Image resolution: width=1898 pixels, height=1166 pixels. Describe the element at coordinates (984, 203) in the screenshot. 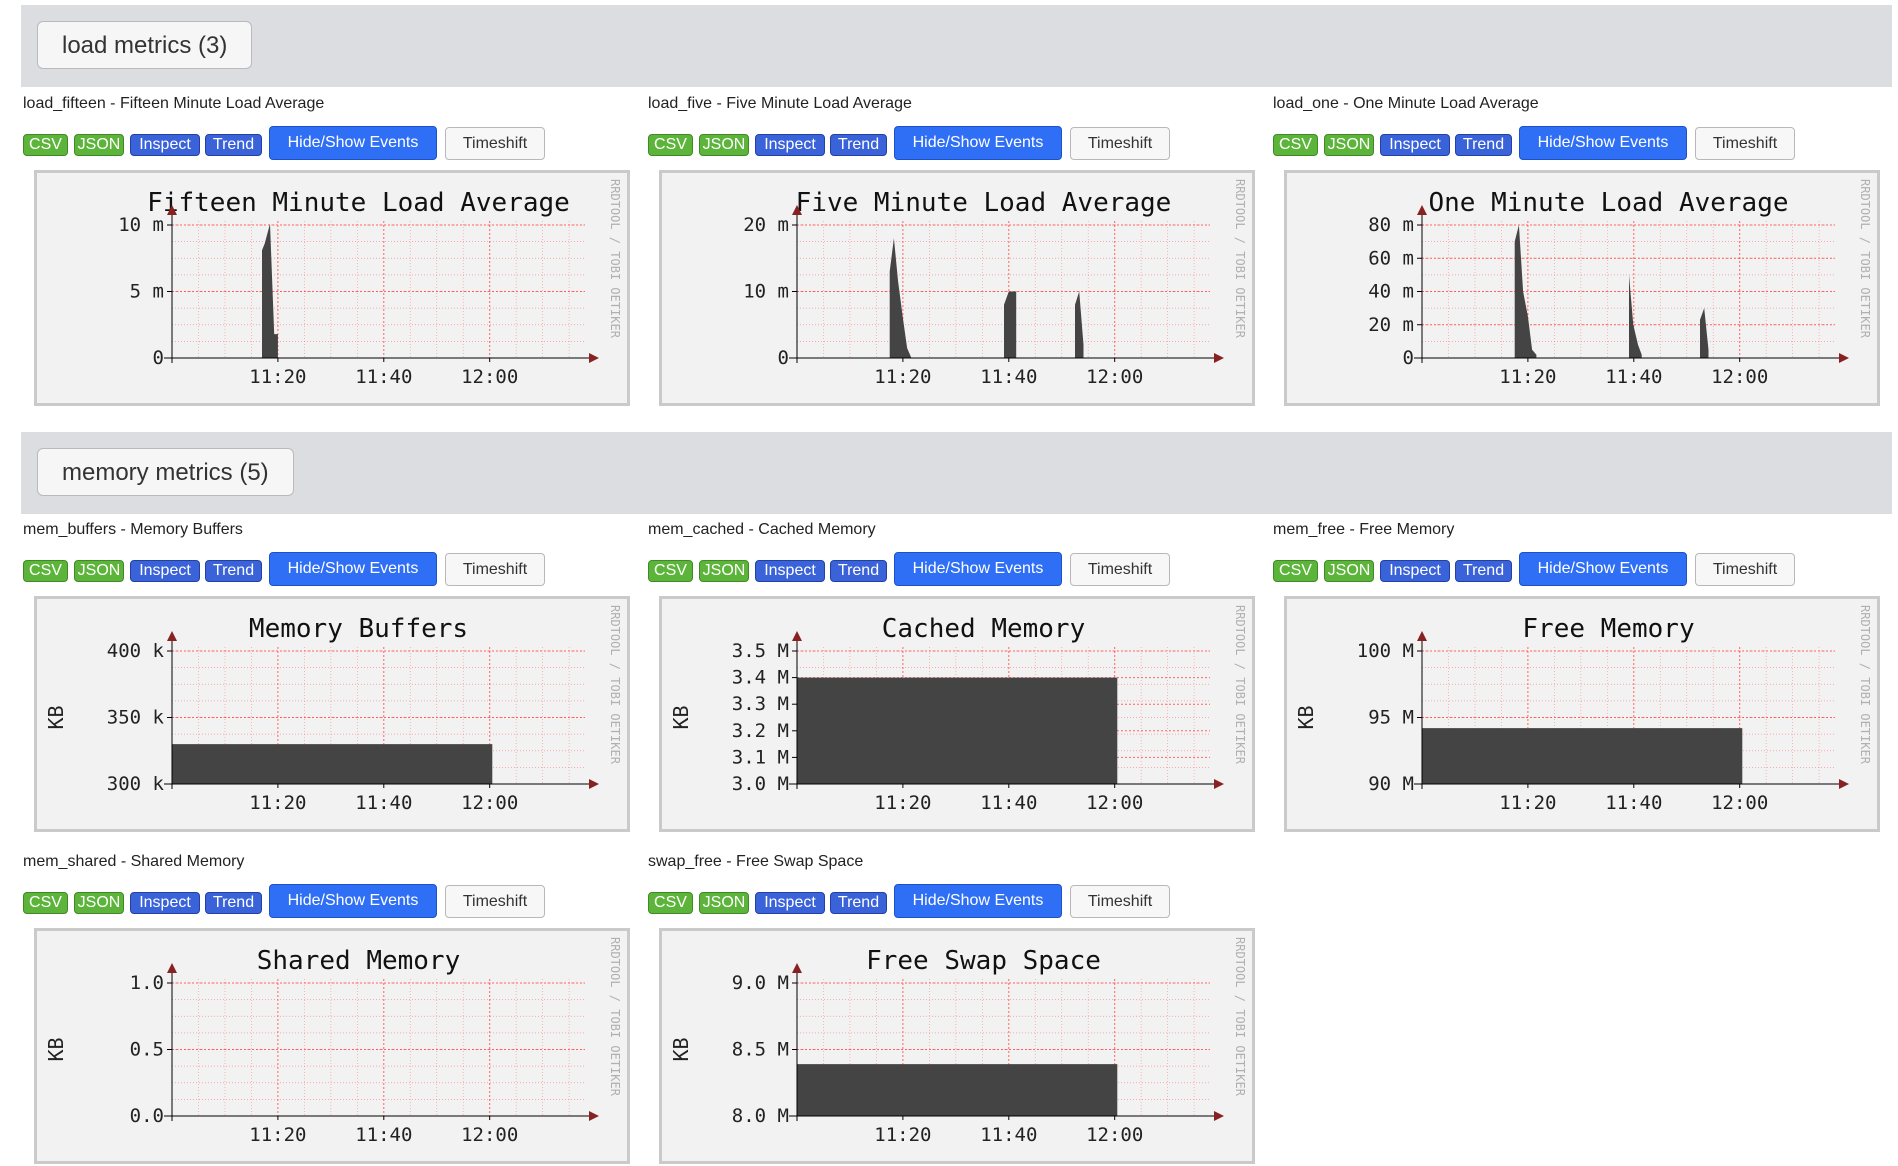

I see `chart-title: Five Minute Load Average` at that location.